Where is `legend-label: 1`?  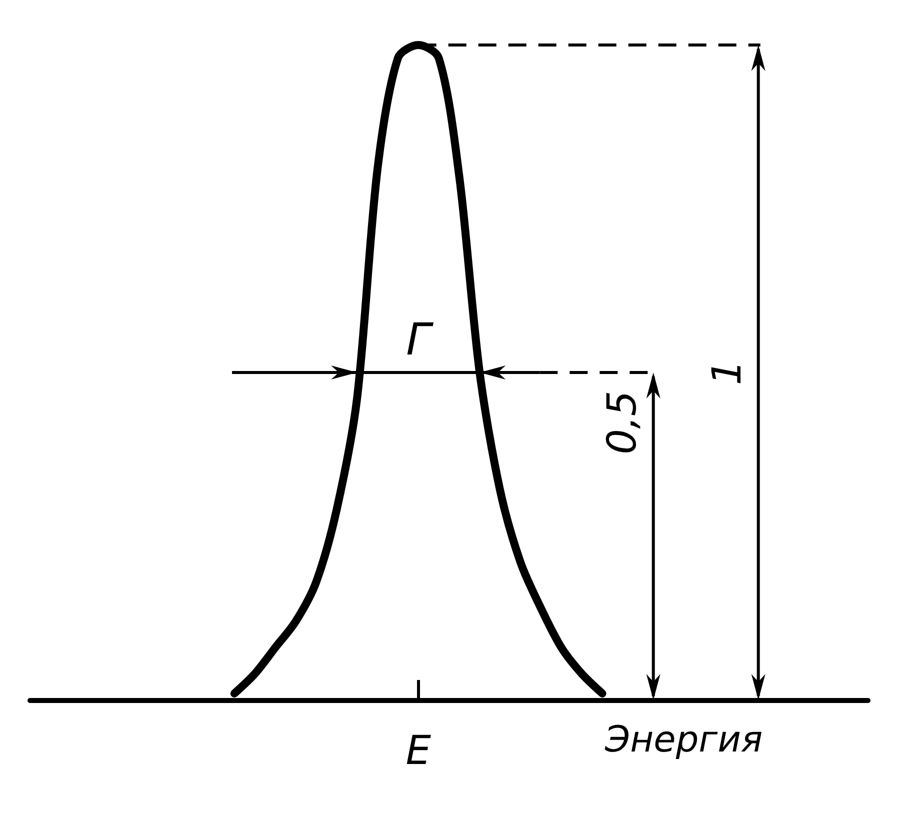
legend-label: 1 is located at coordinates (727, 373).